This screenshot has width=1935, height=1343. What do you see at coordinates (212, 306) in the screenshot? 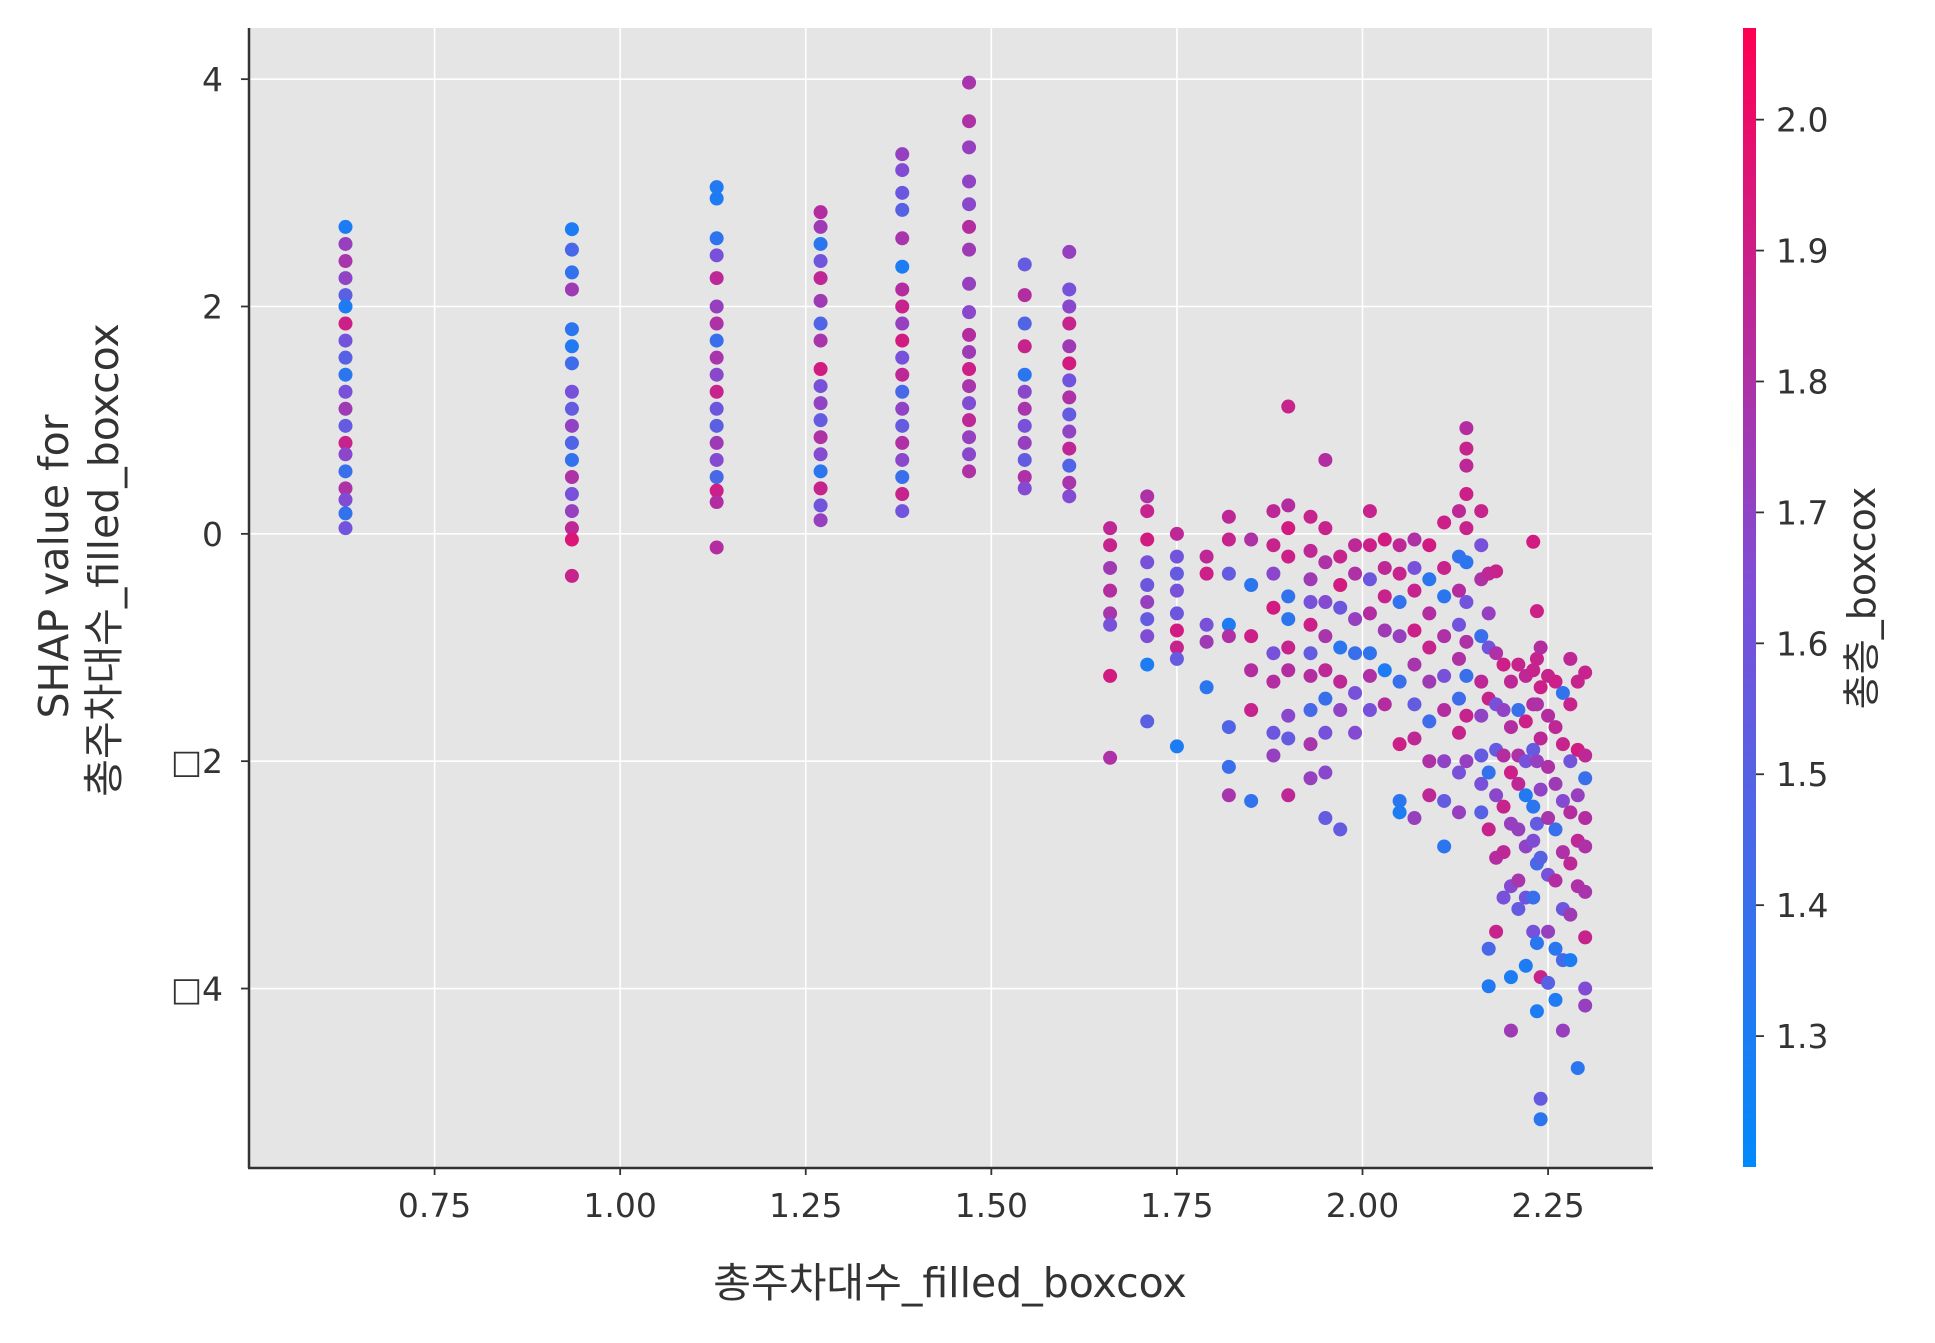
I see `y-tick-label: 2` at bounding box center [212, 306].